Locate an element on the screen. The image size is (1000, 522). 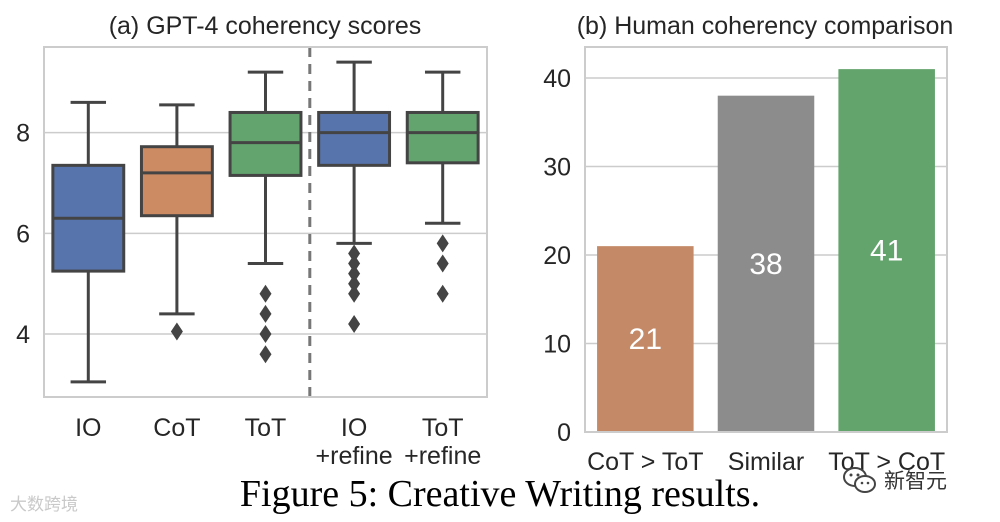
y-tick-label: 10 is located at coordinates (557, 344).